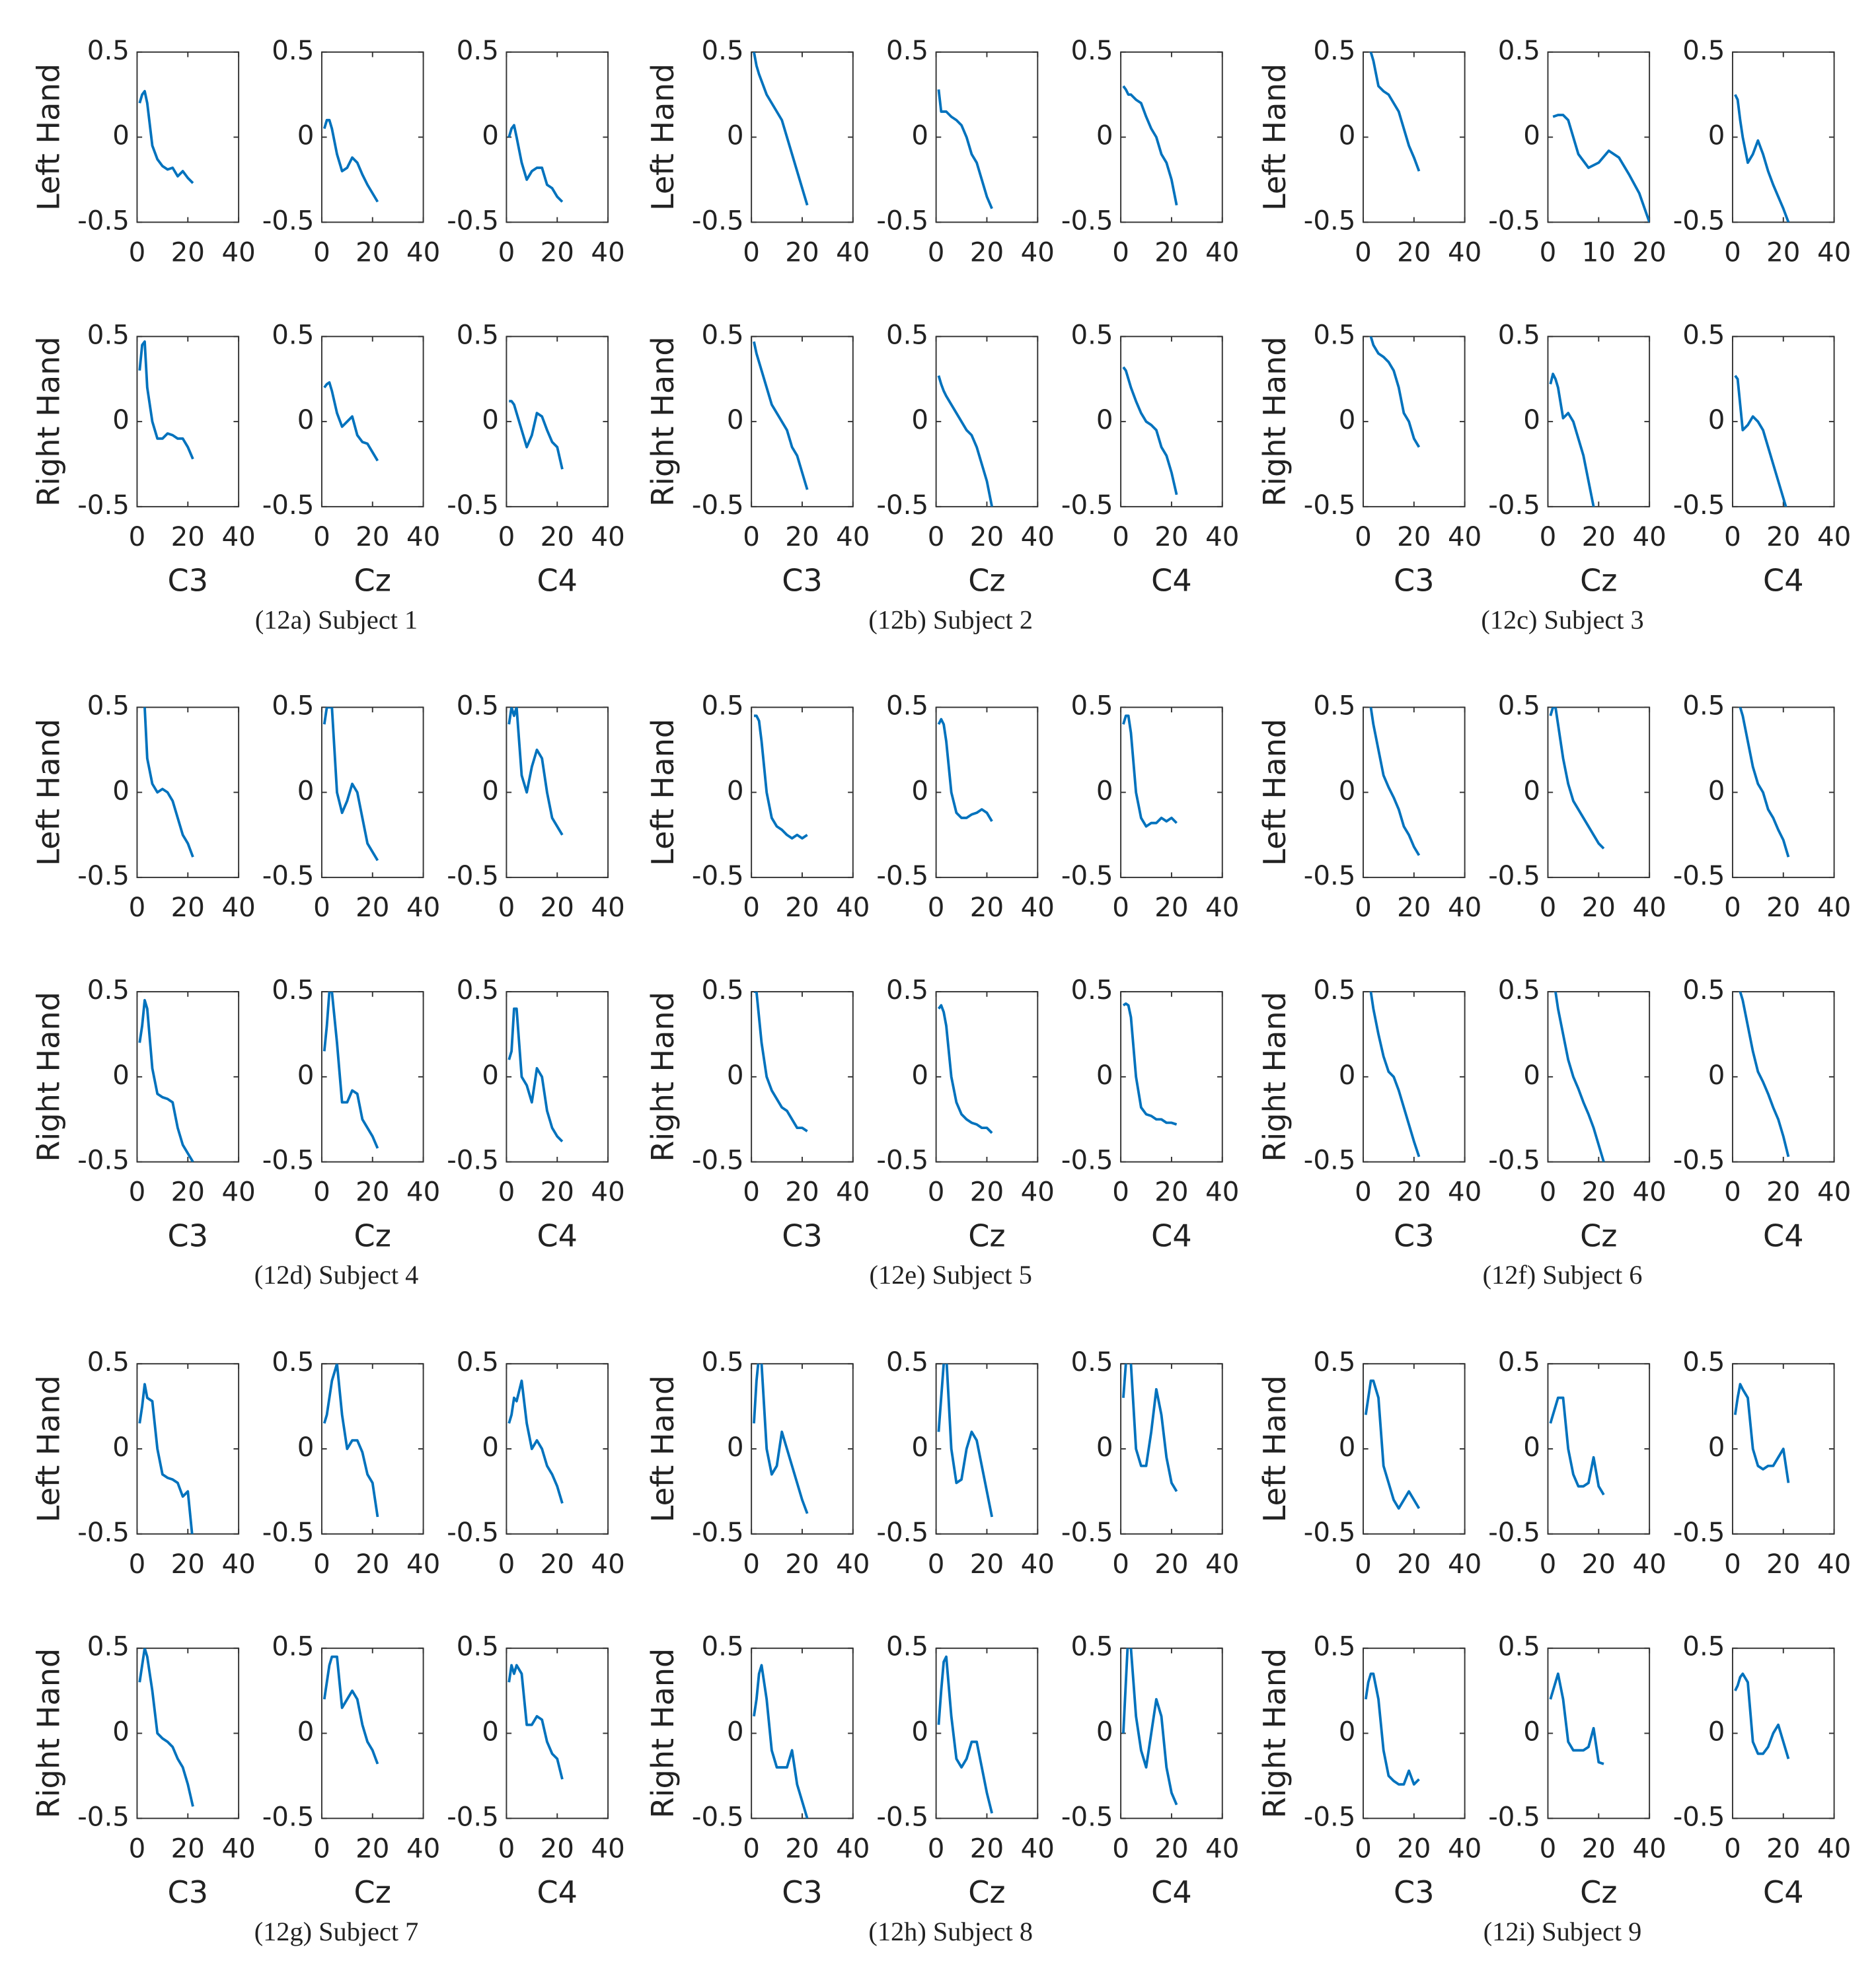 Image resolution: width=1876 pixels, height=1986 pixels. I want to click on column-label: C3, so click(1414, 581).